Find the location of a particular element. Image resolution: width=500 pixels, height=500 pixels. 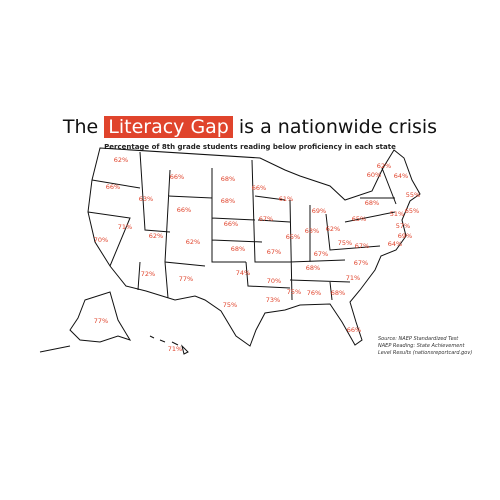

state-label: 76% is located at coordinates (314, 293).